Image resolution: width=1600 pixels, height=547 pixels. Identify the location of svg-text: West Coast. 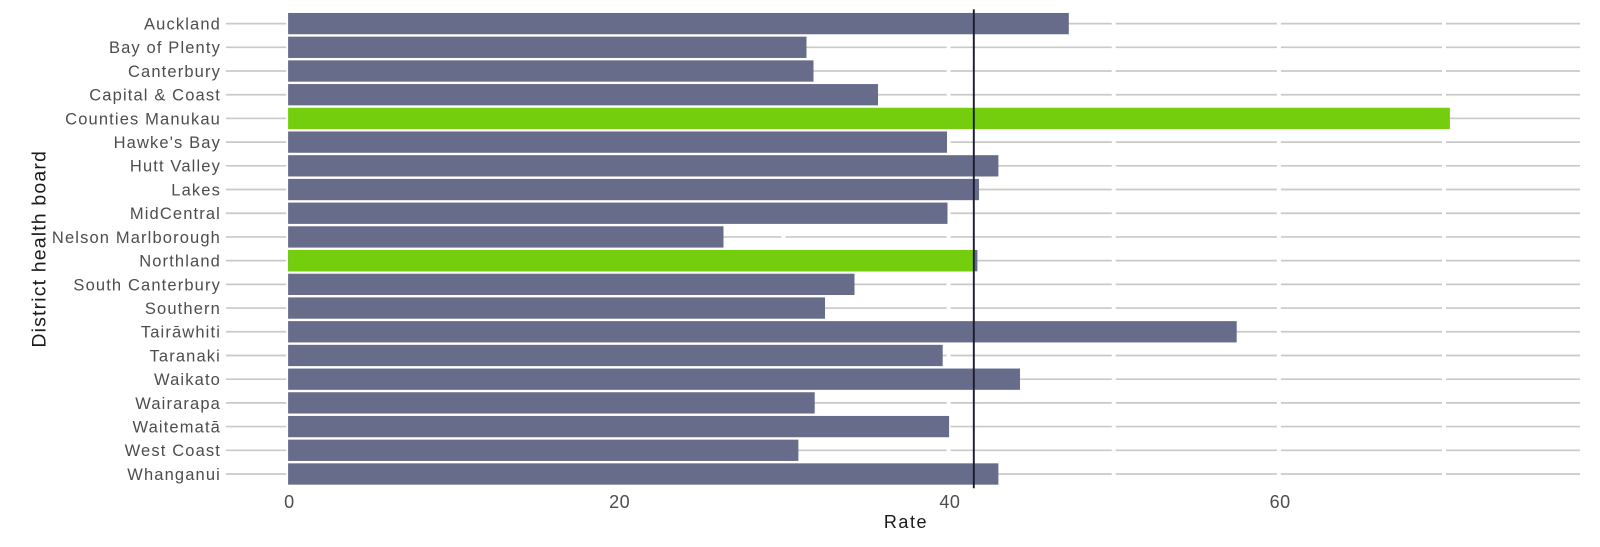
(173, 451).